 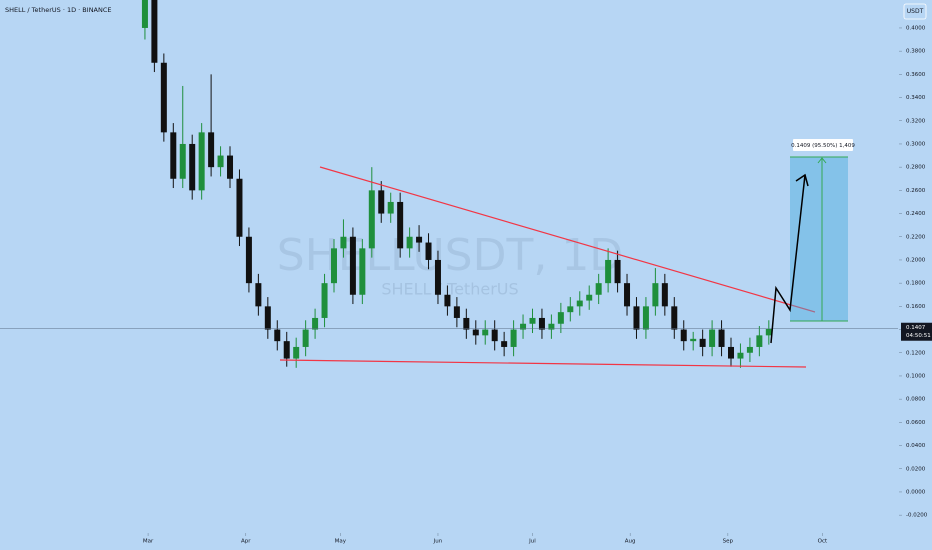 I want to click on projection-arrowhead, so click(x=802, y=180).